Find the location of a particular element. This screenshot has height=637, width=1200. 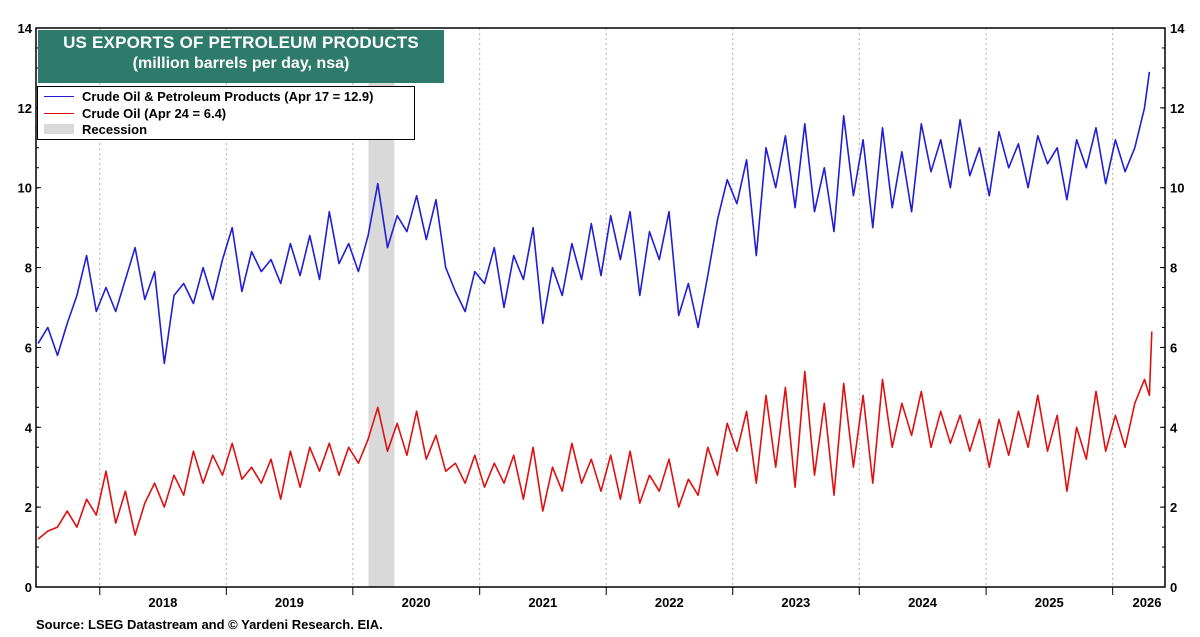

legend-item-crude: Crude Oil (Apr 24 = 6.4) is located at coordinates (135, 113).